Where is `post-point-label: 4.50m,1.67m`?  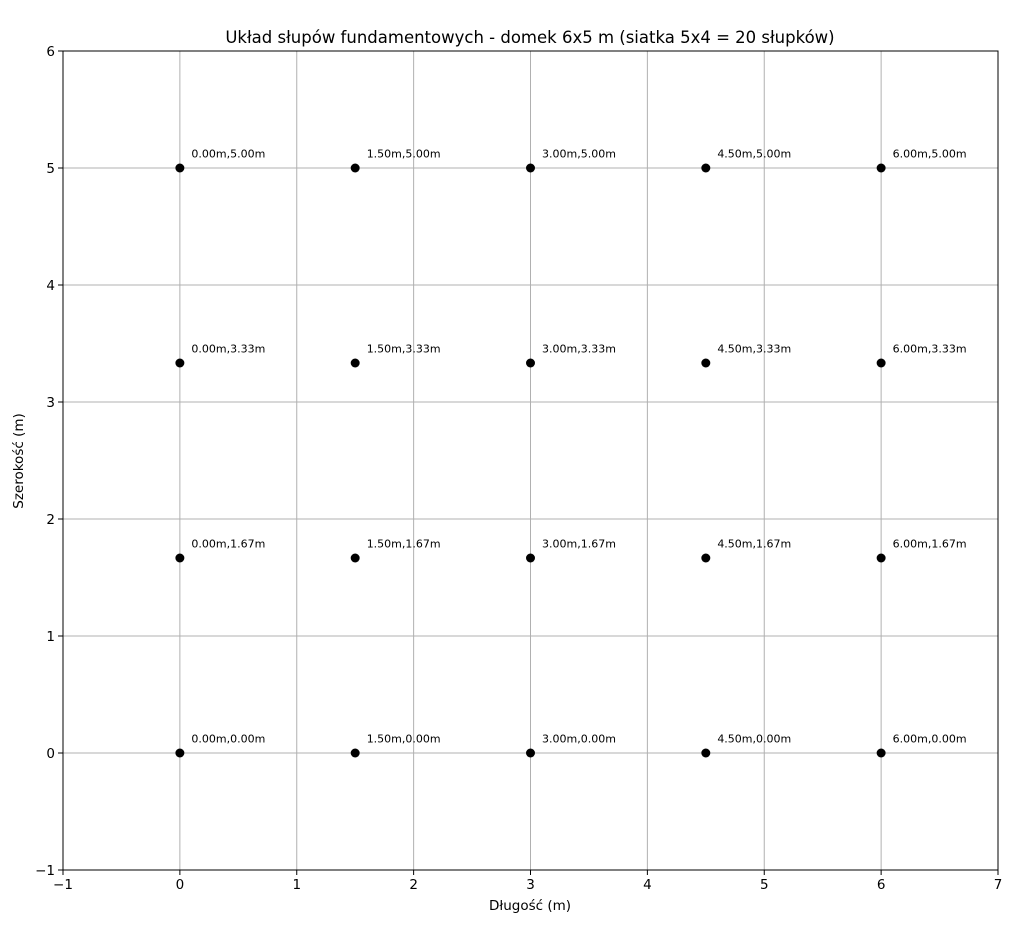 post-point-label: 4.50m,1.67m is located at coordinates (754, 543).